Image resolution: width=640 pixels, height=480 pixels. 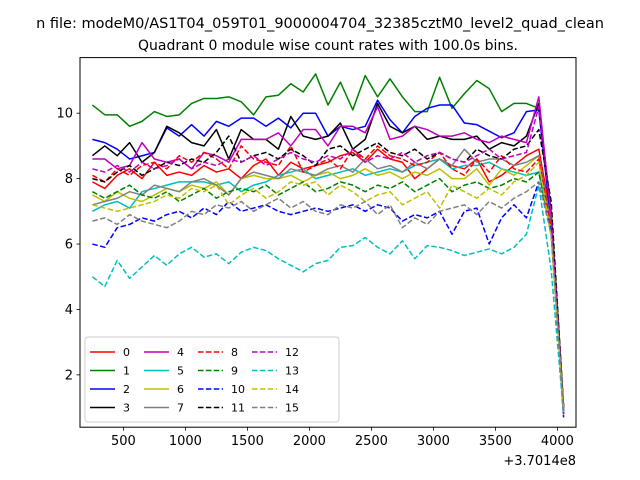 I want to click on legend-label-4: 4, so click(x=180, y=352).